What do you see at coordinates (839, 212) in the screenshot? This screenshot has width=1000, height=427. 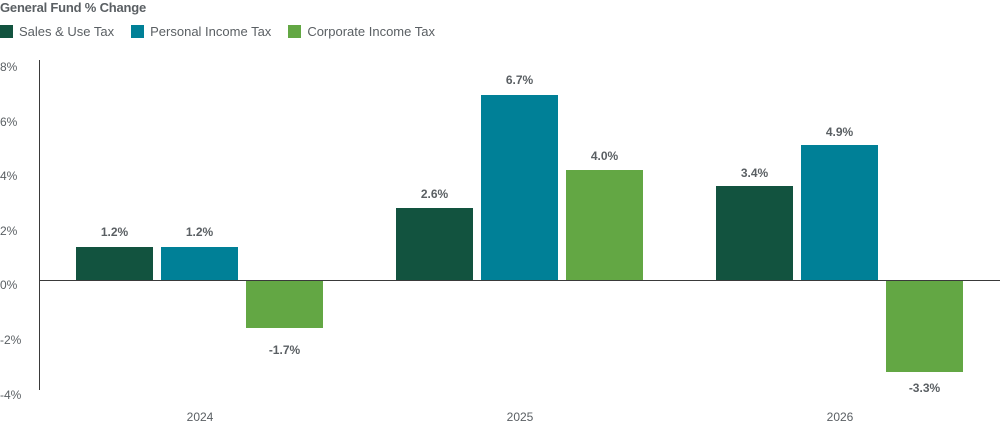 I see `bar-2026-personal-income-tax` at bounding box center [839, 212].